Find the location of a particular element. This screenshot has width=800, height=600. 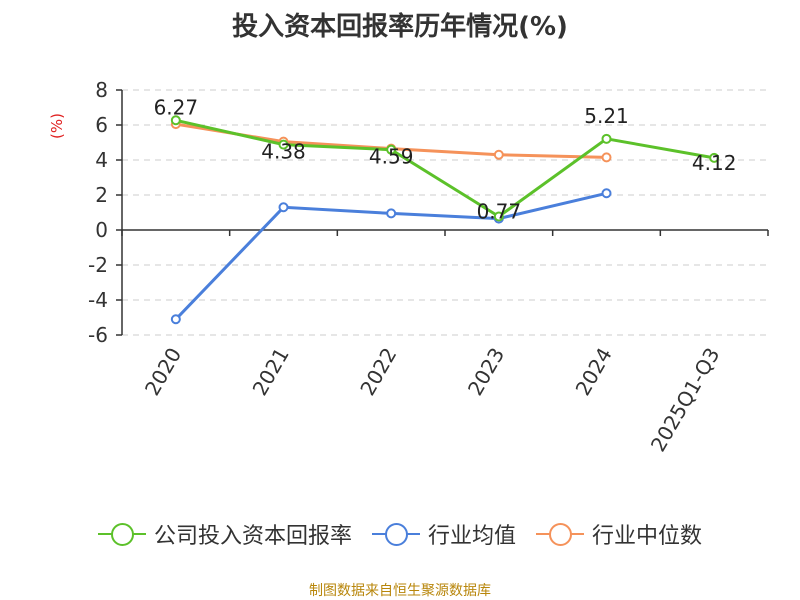

legend-item-industry-median: 行业中位数 is located at coordinates (619, 534).